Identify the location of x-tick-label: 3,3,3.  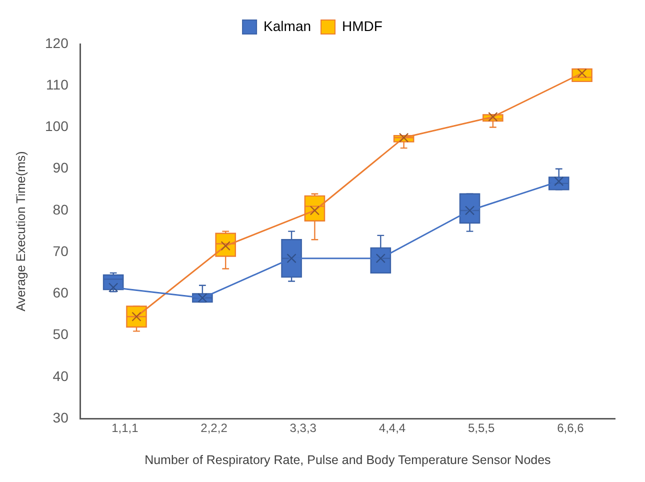
(303, 428).